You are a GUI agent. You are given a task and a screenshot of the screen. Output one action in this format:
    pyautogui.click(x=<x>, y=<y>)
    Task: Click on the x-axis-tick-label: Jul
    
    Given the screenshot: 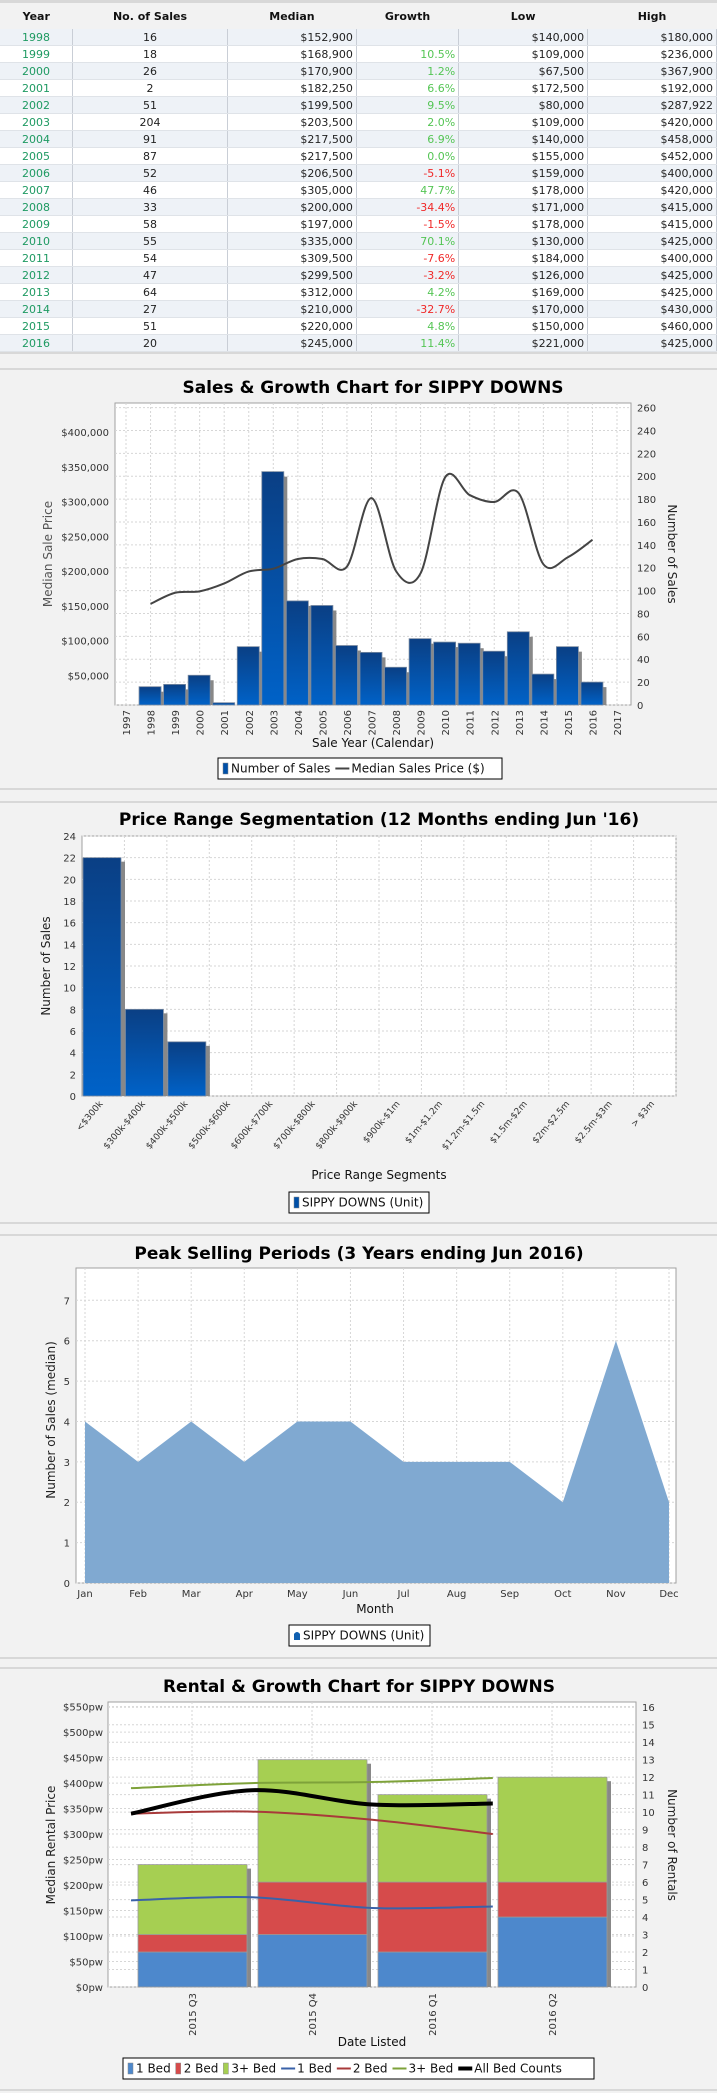 What is the action you would take?
    pyautogui.click(x=403, y=1594)
    